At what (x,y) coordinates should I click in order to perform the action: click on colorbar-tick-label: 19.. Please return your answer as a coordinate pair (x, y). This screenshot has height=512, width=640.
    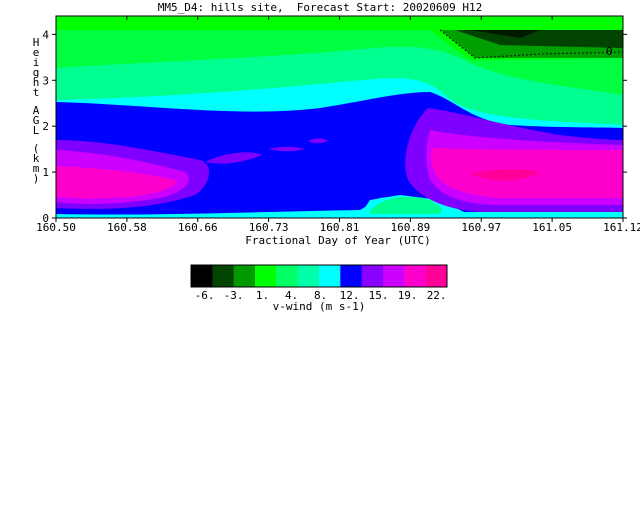
    Looking at the image, I should click on (408, 295).